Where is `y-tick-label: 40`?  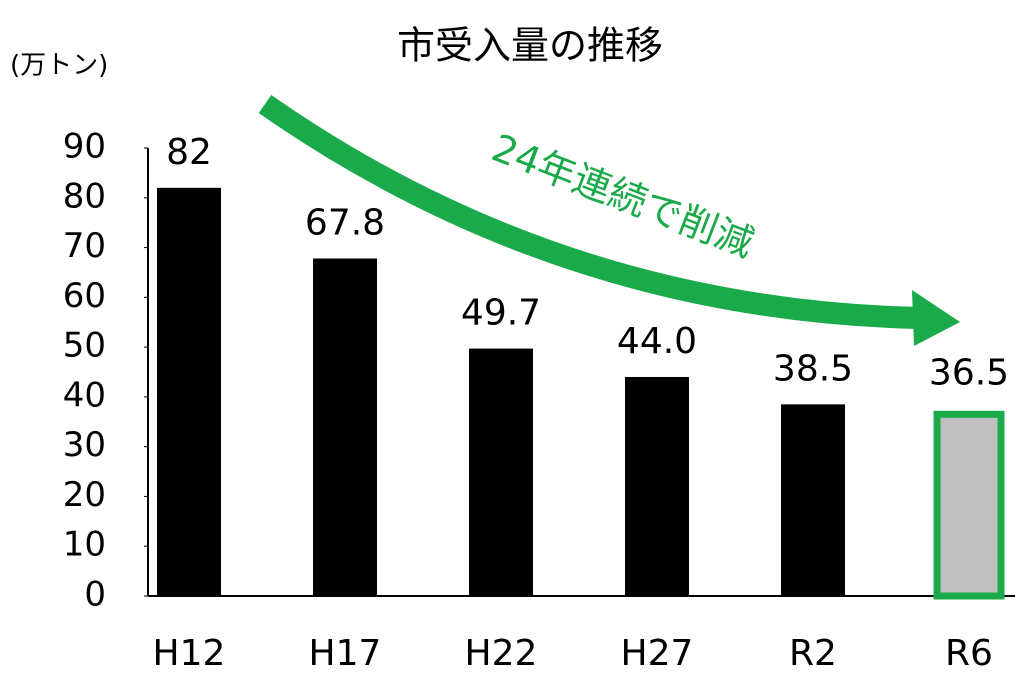
y-tick-label: 40 is located at coordinates (84, 395).